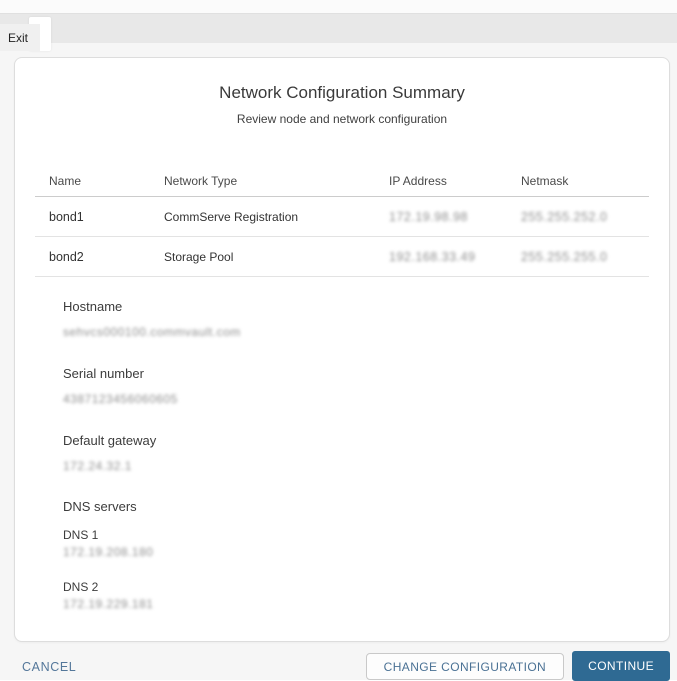 The image size is (677, 681). I want to click on cell-netmask: 255.255.255.0, so click(564, 256).